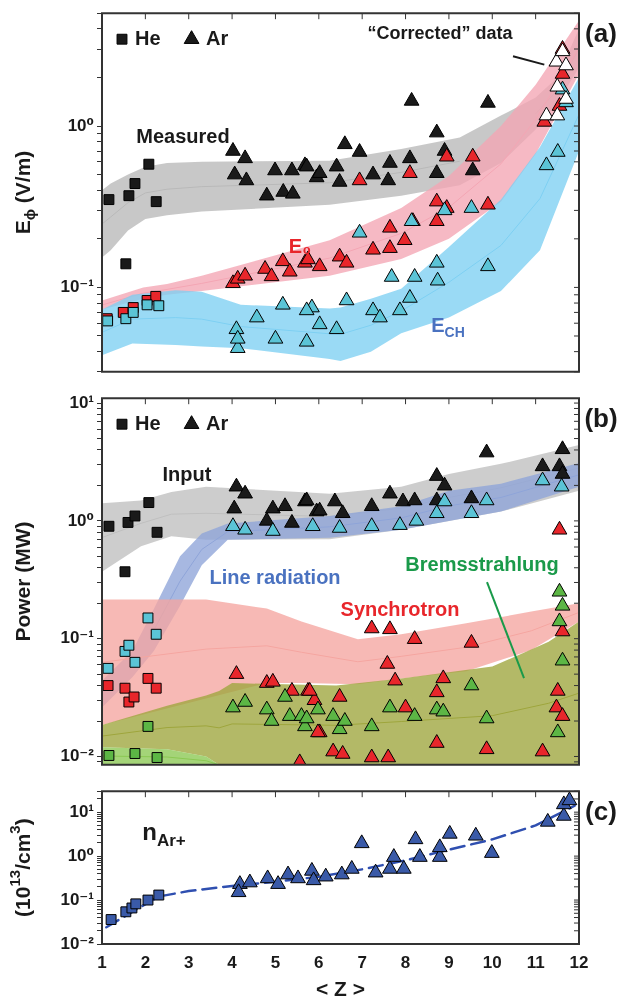  What do you see at coordinates (19, 867) in the screenshot?
I see `y-axis-title: (1013/cm3)` at bounding box center [19, 867].